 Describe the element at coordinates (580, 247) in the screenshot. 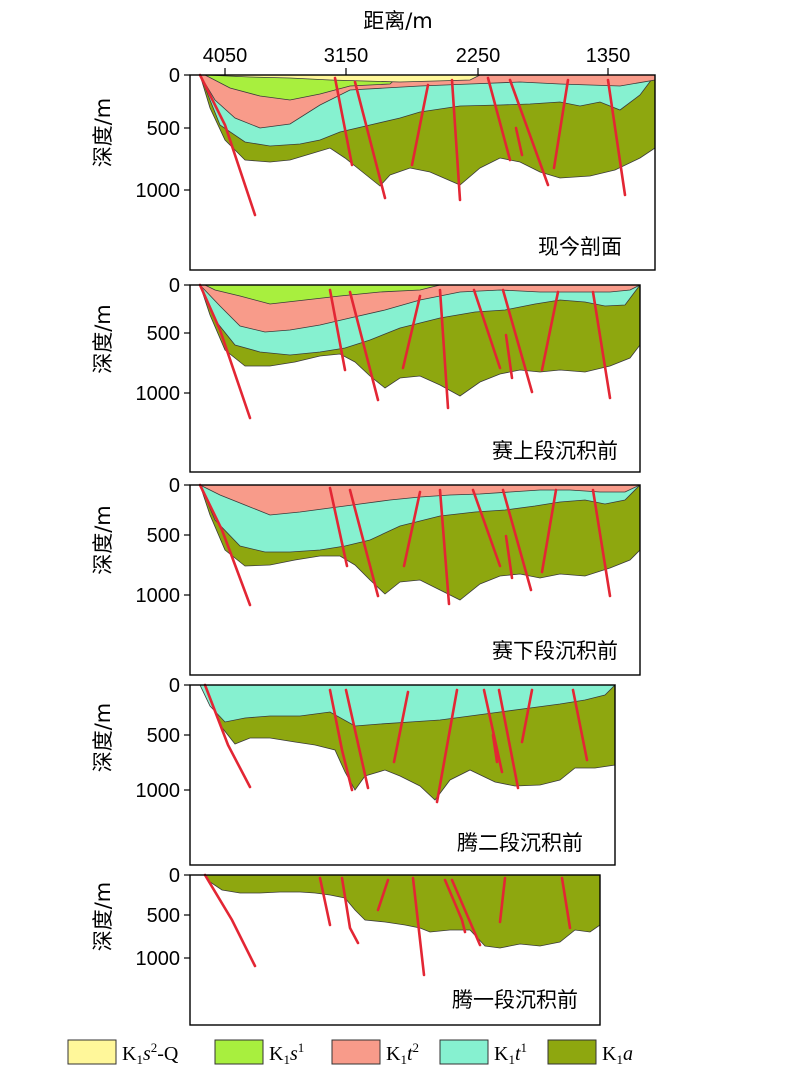

I see `panel-label: 现今剖面` at that location.